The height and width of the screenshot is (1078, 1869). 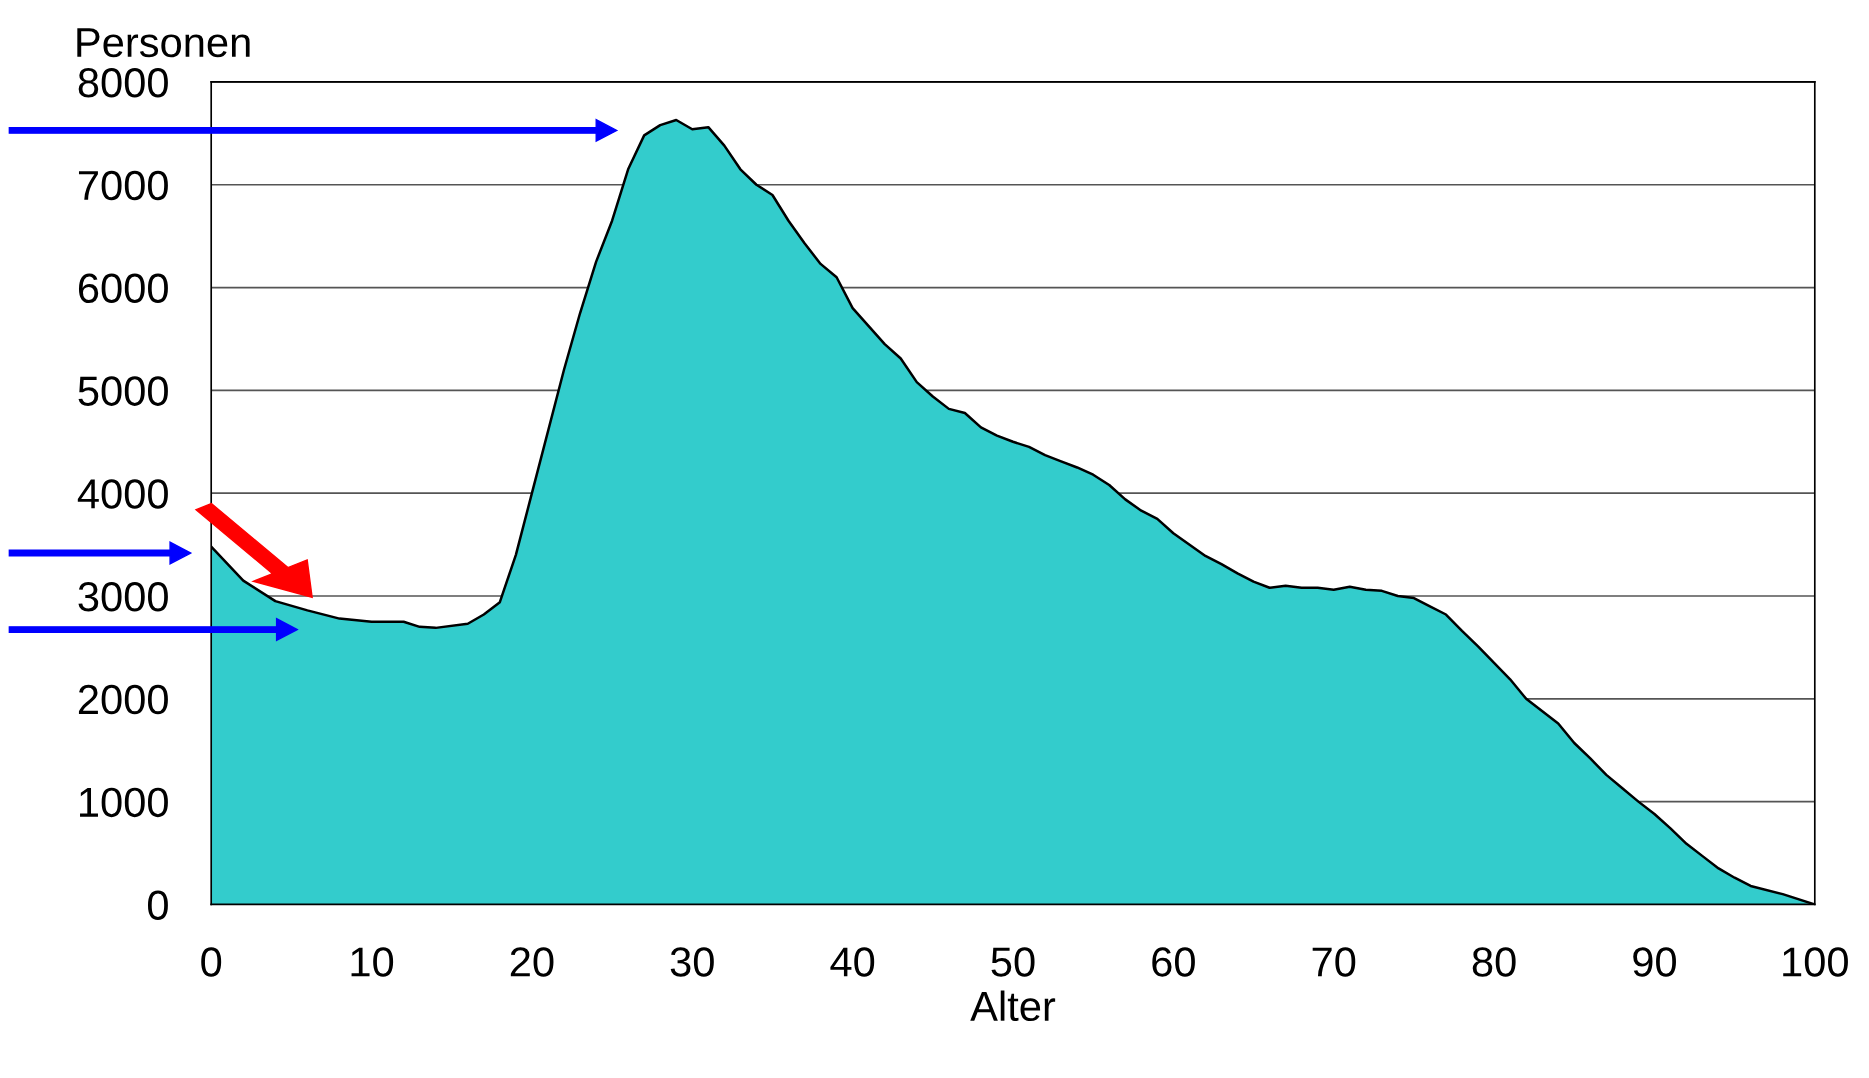 I want to click on y-tick-label: 4000, so click(x=122, y=494).